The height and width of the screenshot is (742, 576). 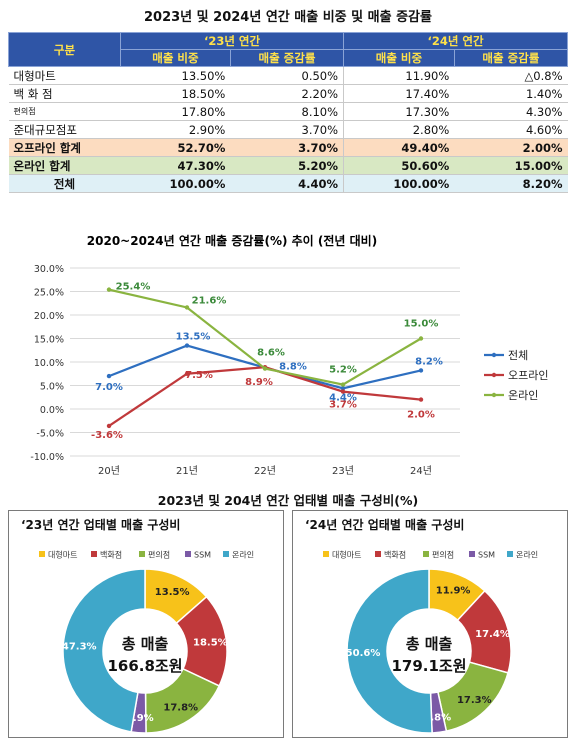 What do you see at coordinates (453, 591) in the screenshot?
I see `pie-slice-label: 11.9%` at bounding box center [453, 591].